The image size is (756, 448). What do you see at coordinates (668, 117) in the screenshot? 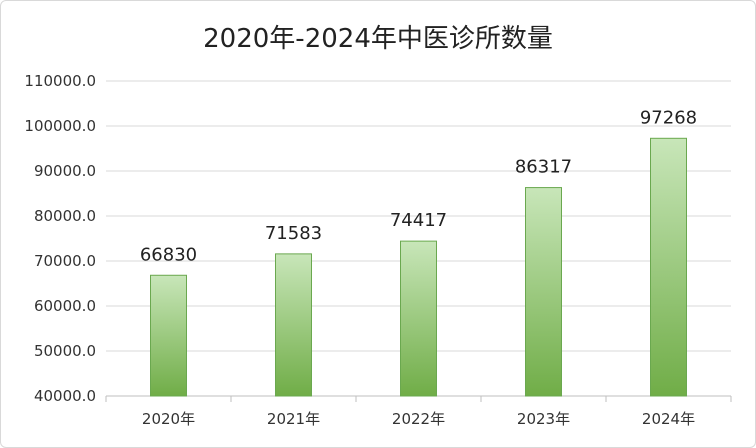
I see `data-label: 97268` at bounding box center [668, 117].